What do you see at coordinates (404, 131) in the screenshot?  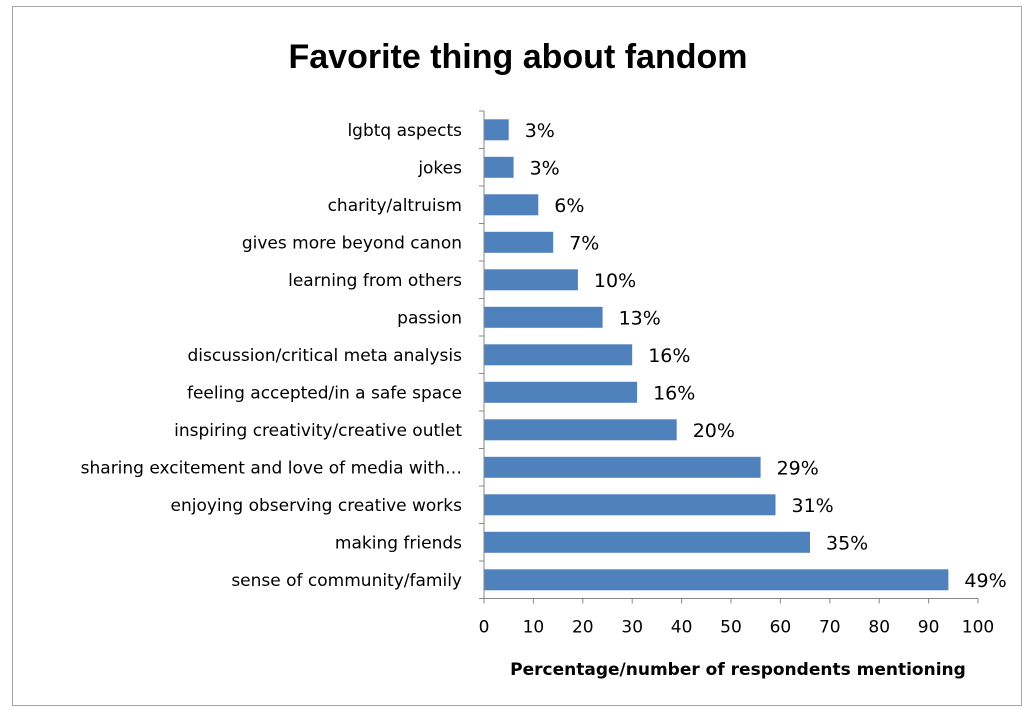 I see `category-label: lgbtq aspects` at bounding box center [404, 131].